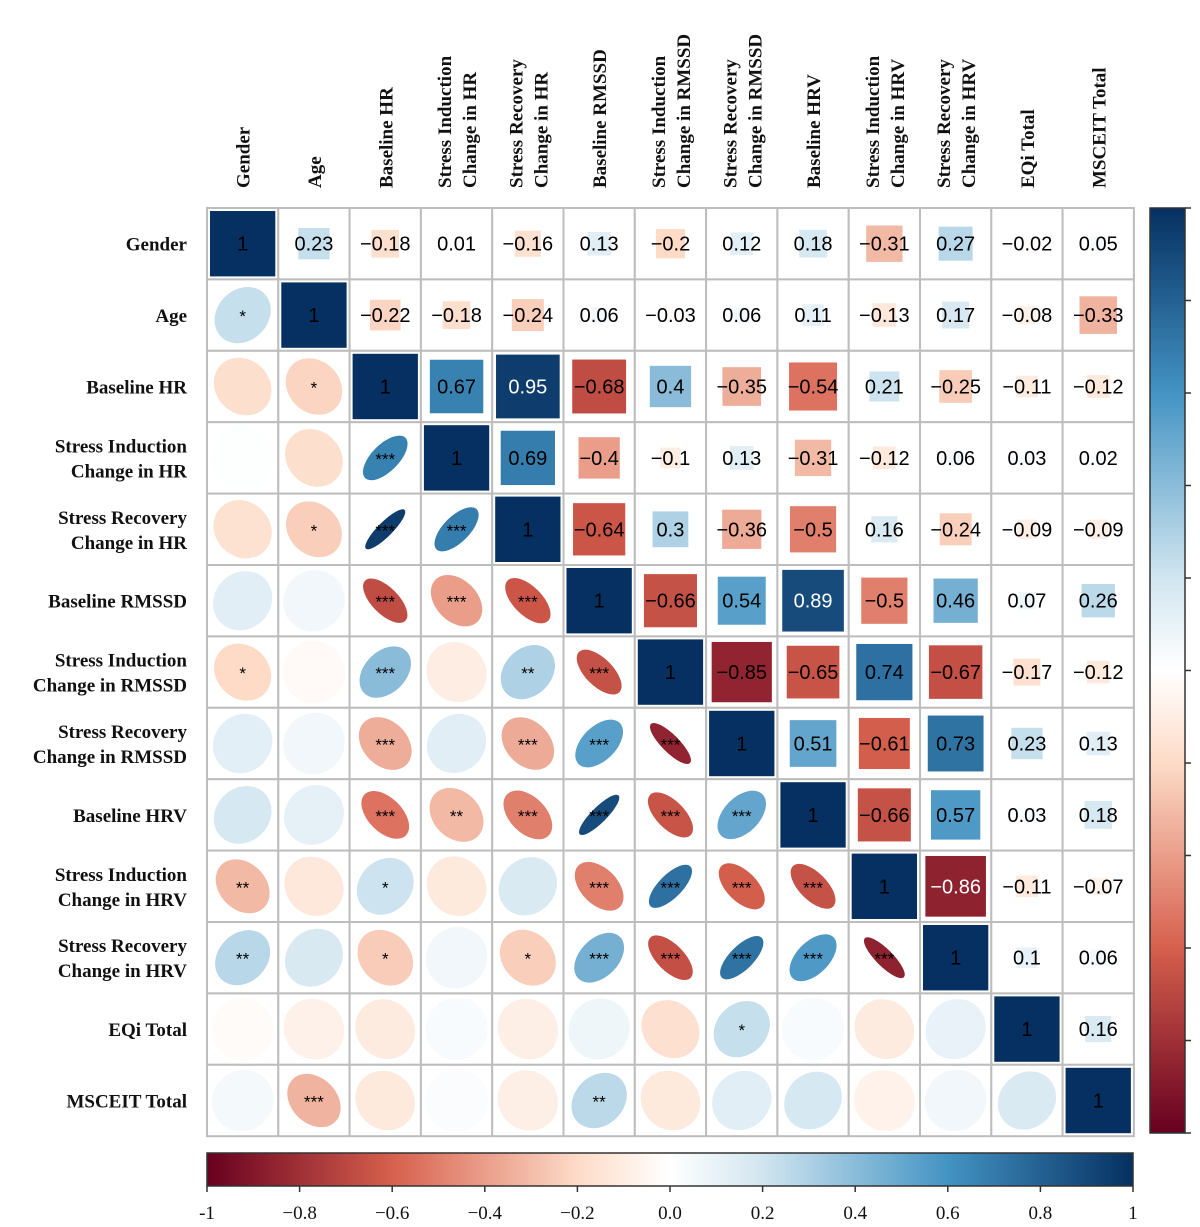 The height and width of the screenshot is (1227, 1200). I want to click on row-label: Baseline HRV, so click(130, 816).